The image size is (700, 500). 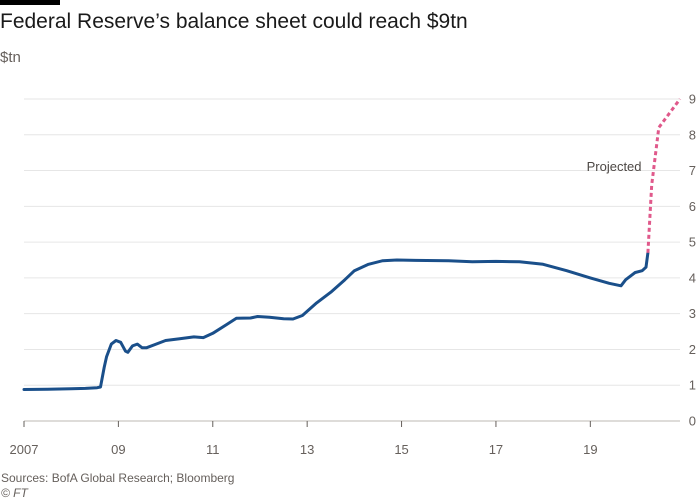 What do you see at coordinates (307, 449) in the screenshot?
I see `x-tick-label-13: 13` at bounding box center [307, 449].